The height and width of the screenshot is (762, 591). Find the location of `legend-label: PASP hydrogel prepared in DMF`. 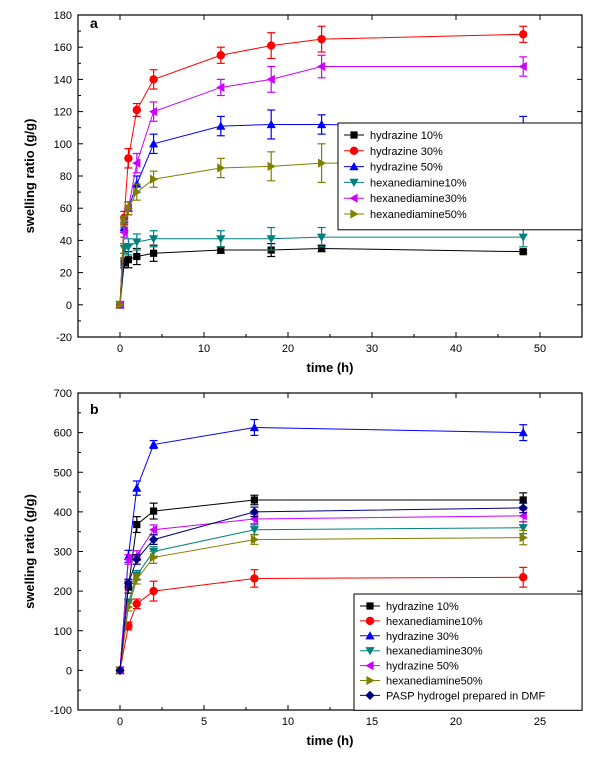

legend-label: PASP hydrogel prepared in DMF is located at coordinates (465, 696).